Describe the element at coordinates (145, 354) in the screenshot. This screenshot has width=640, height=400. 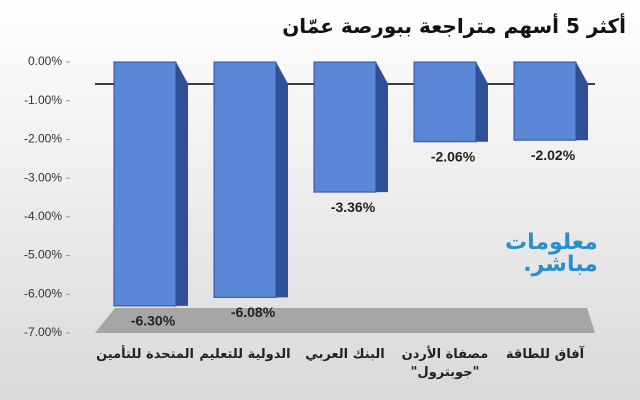
I see `x-tick-label: المتحدة للتأمين` at that location.